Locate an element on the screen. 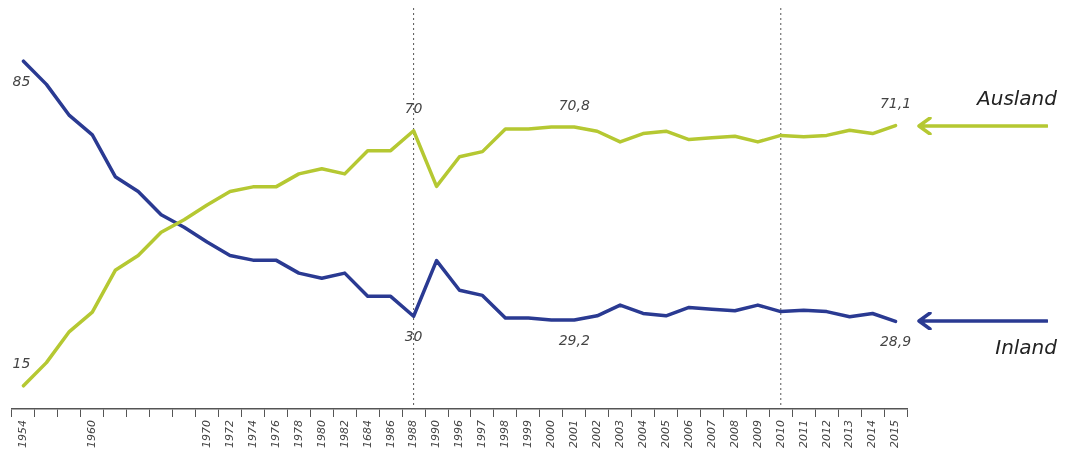 The width and height of the screenshot is (1065, 459). x-tick-label: 1960 is located at coordinates (92, 434).